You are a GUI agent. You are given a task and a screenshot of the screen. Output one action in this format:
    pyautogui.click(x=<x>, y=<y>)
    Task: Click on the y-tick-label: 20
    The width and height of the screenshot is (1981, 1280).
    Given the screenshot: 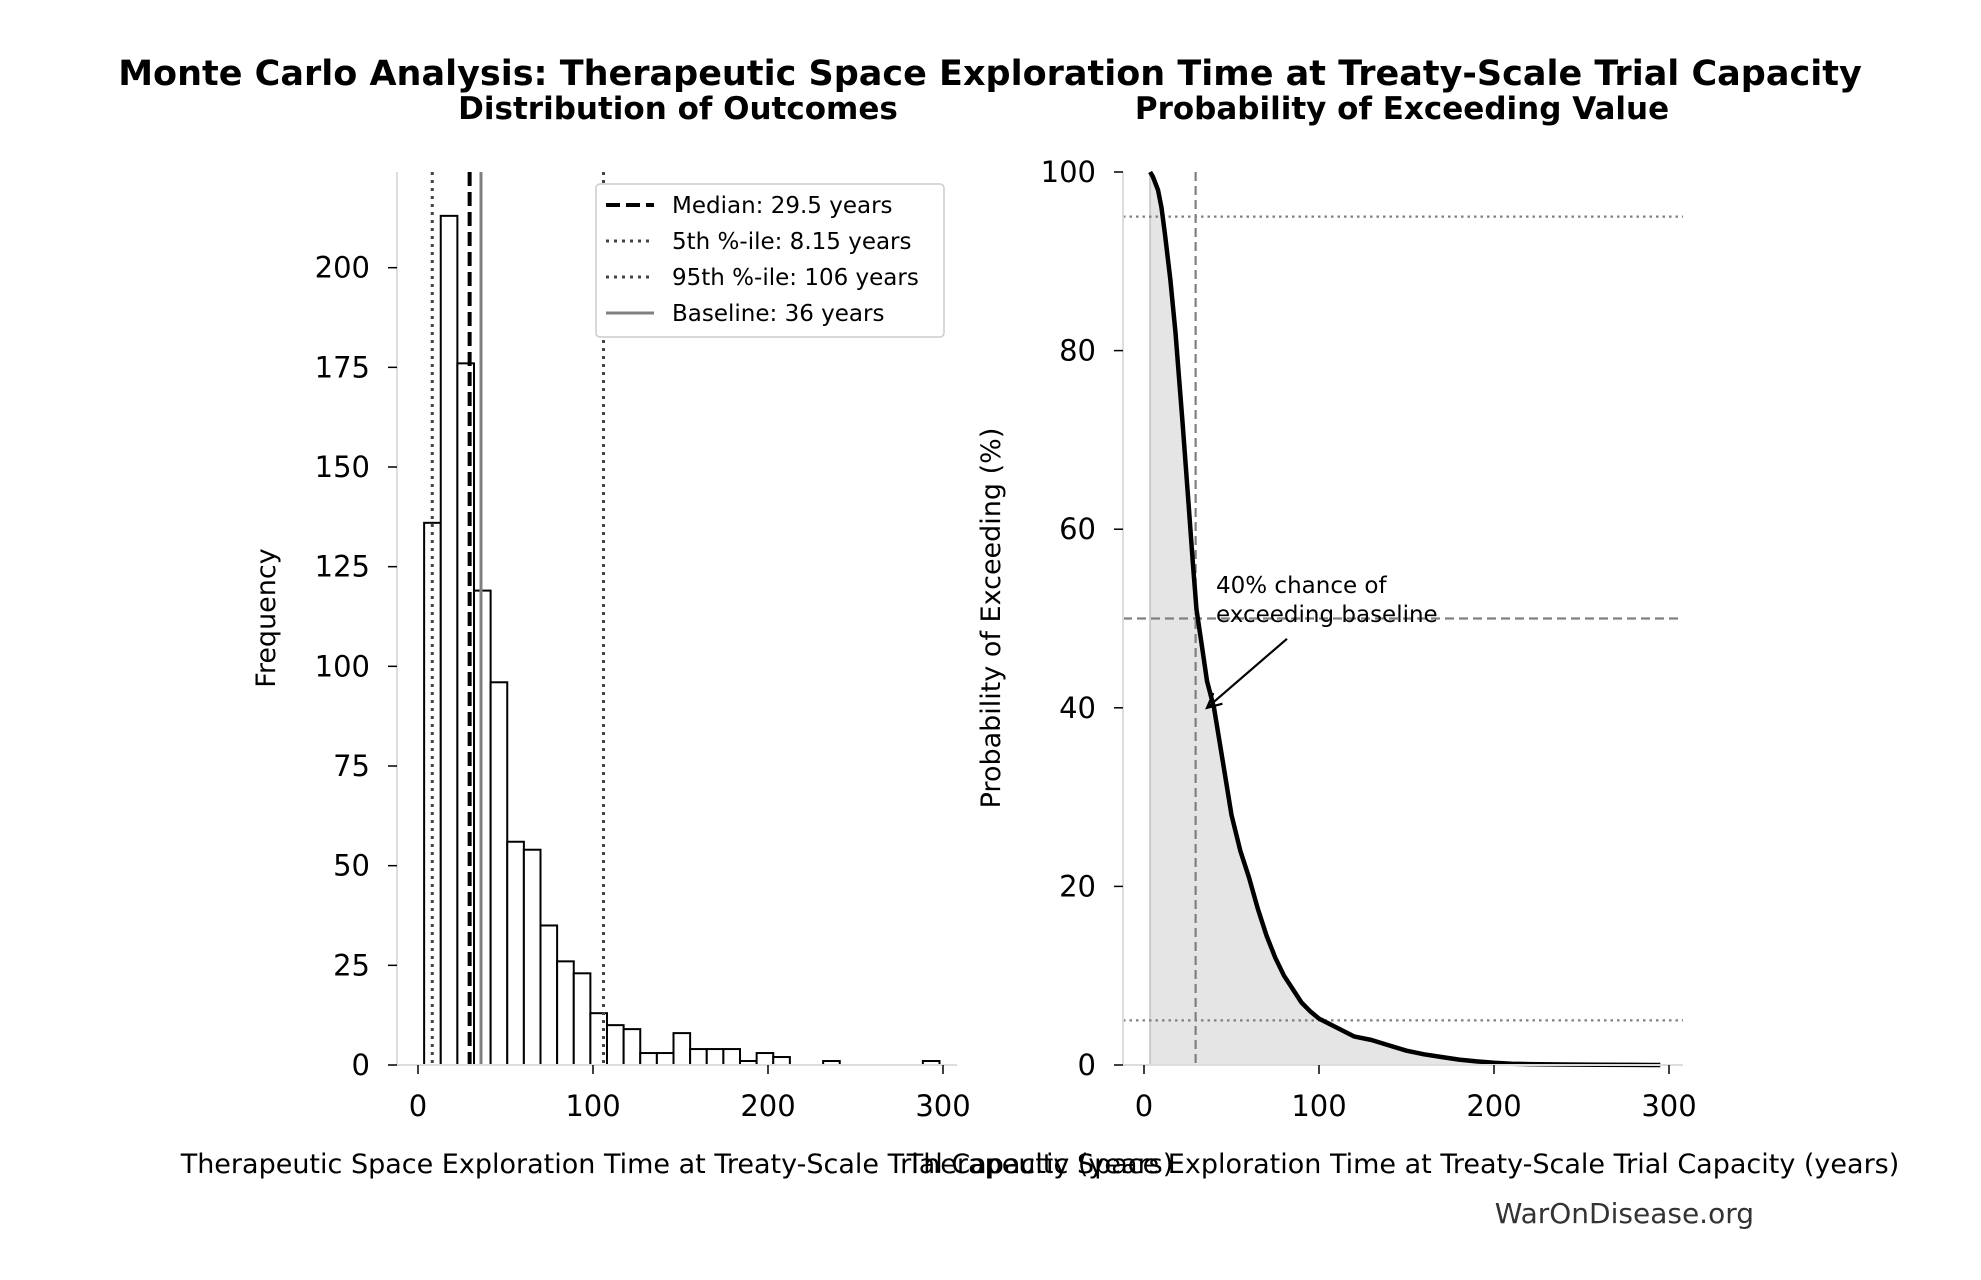 What is the action you would take?
    pyautogui.click(x=1077, y=886)
    